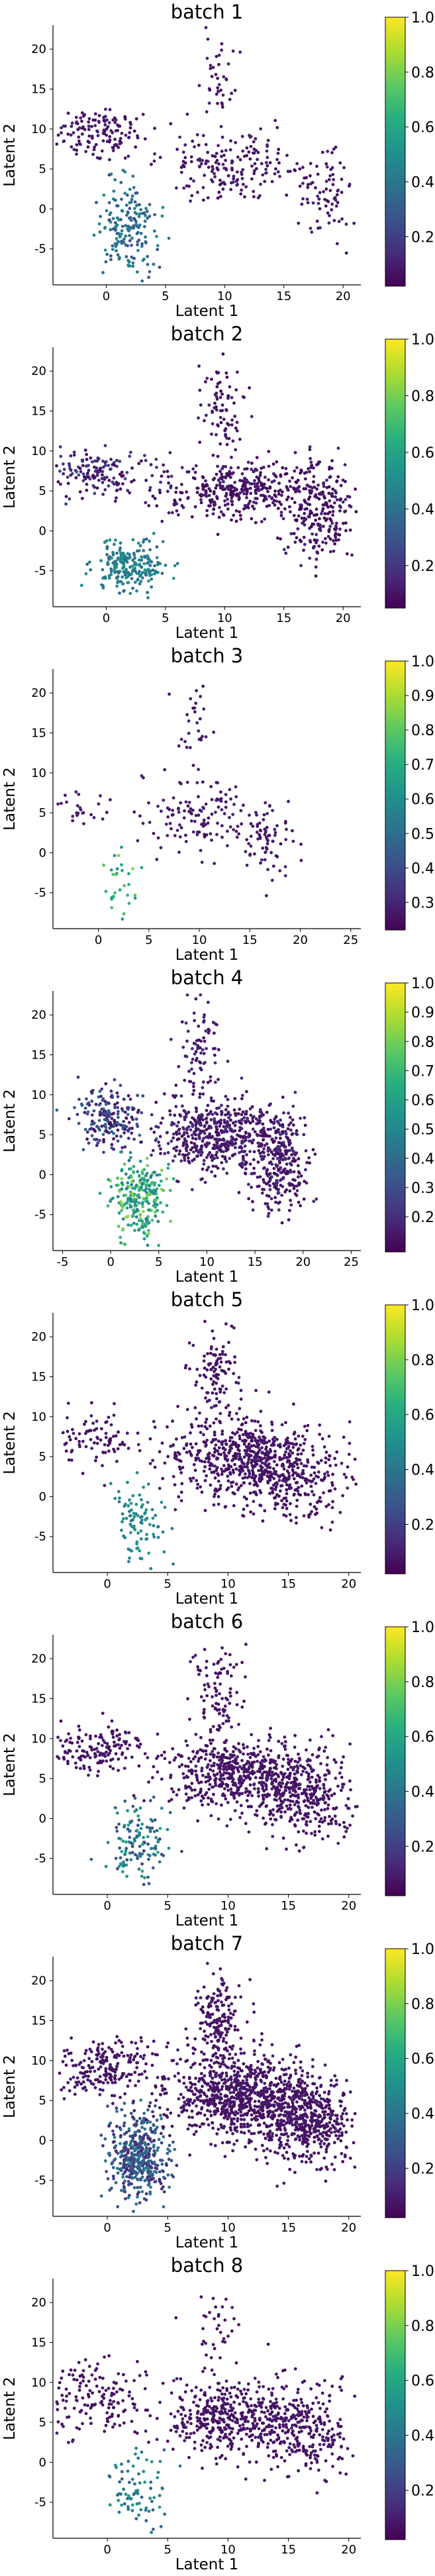 This screenshot has width=435, height=2576. What do you see at coordinates (38, 733) in the screenshot?
I see `y-tick-label: 15` at bounding box center [38, 733].